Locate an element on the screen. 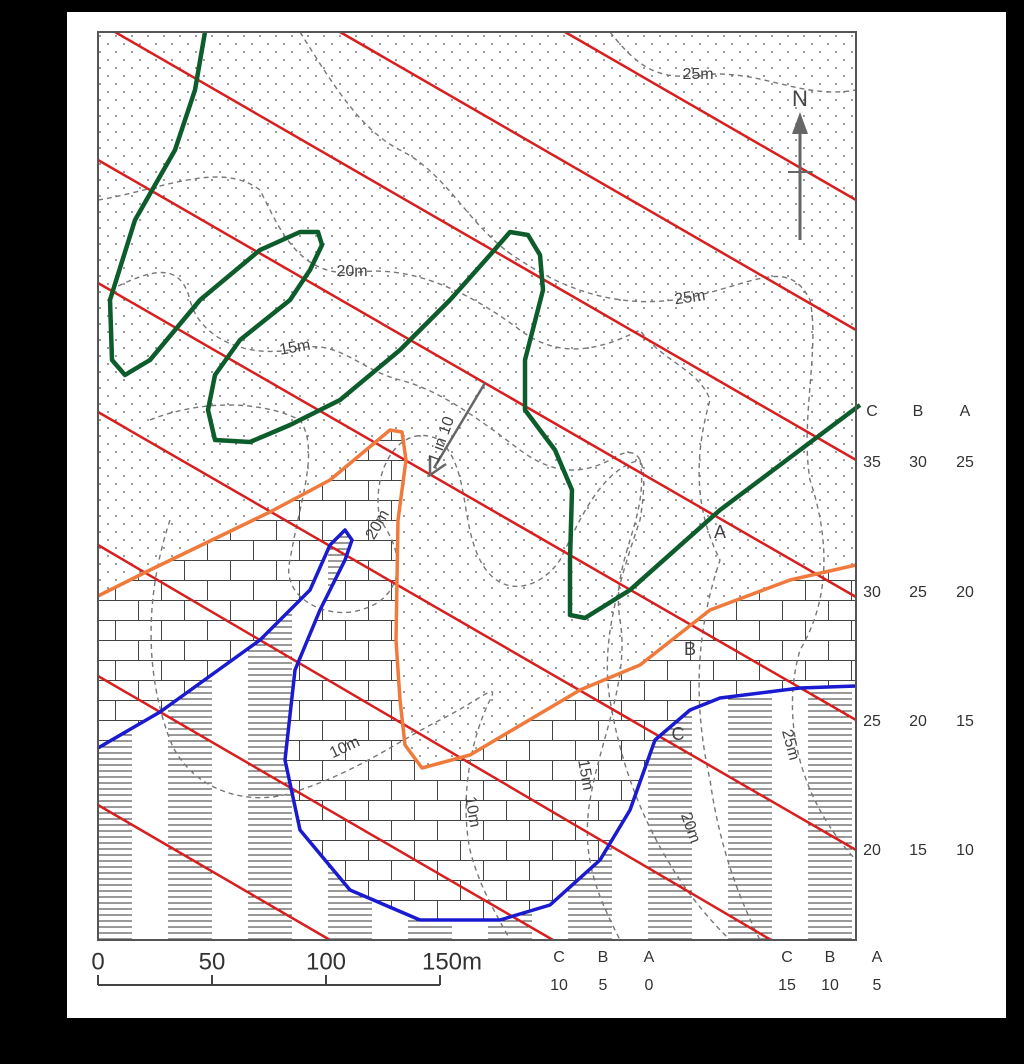  north-label: N is located at coordinates (800, 98).